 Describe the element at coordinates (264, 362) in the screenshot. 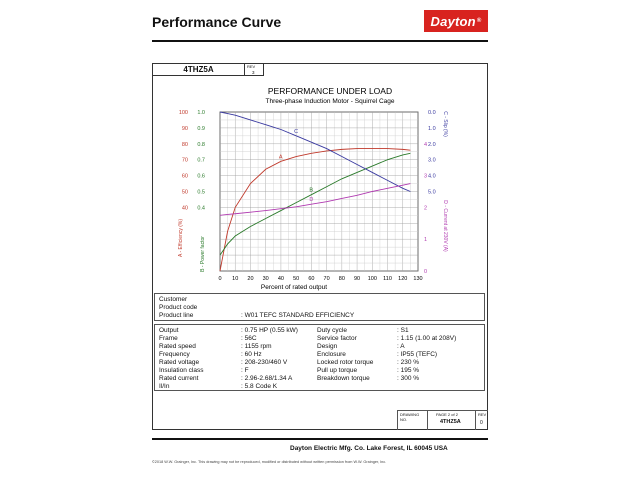

I see `spec-left-value: : 208-230/460 V` at that location.